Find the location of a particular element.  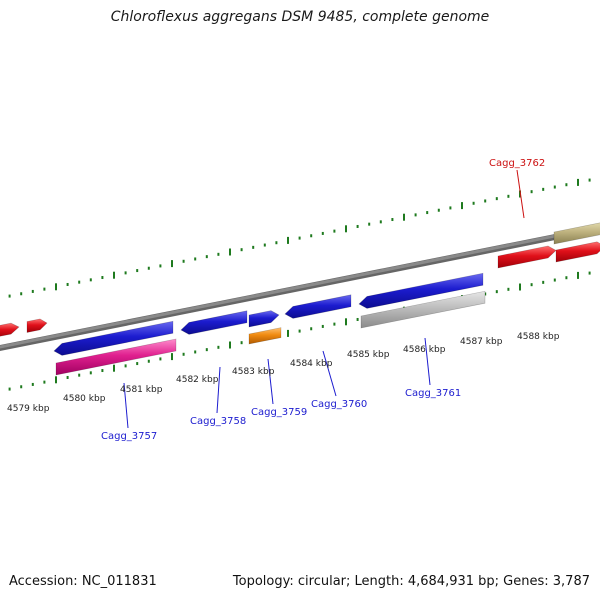

gene-arrow-khaki is located at coordinates (576, 233).